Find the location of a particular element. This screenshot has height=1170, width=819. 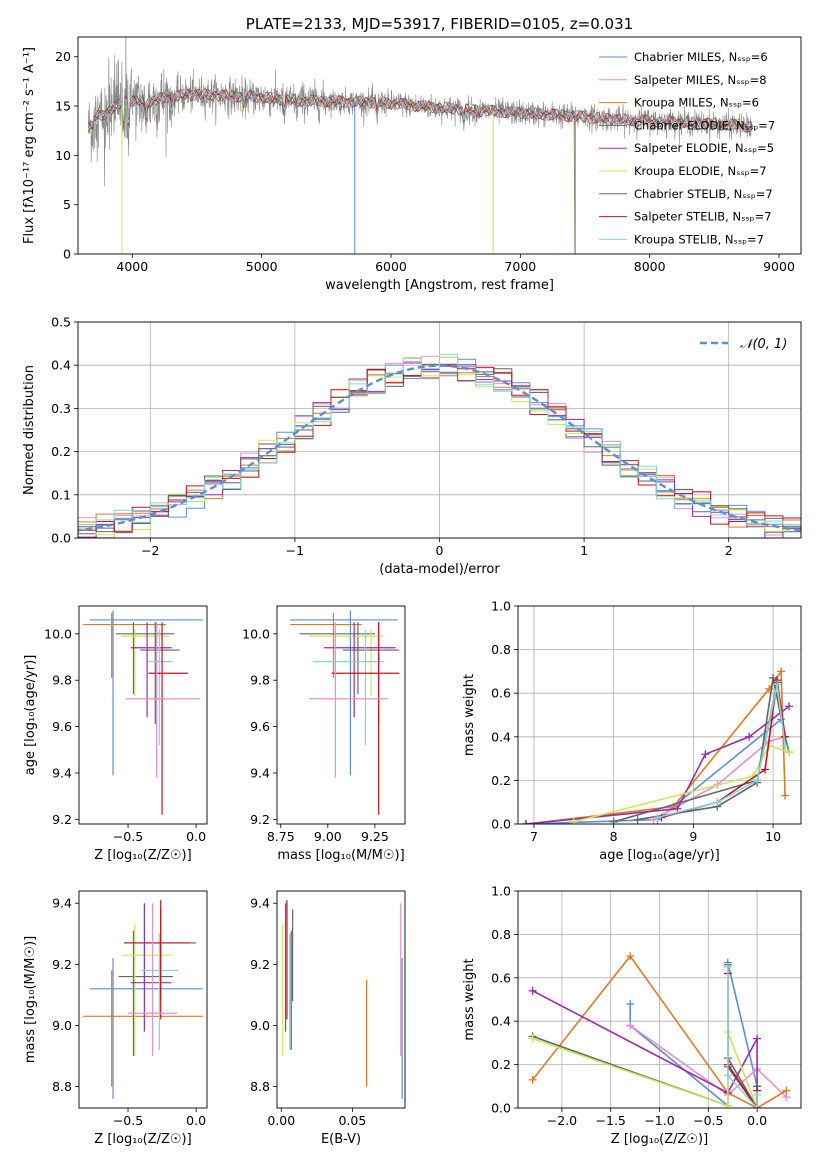

y-tick-label: 0.2 is located at coordinates (501, 1064).